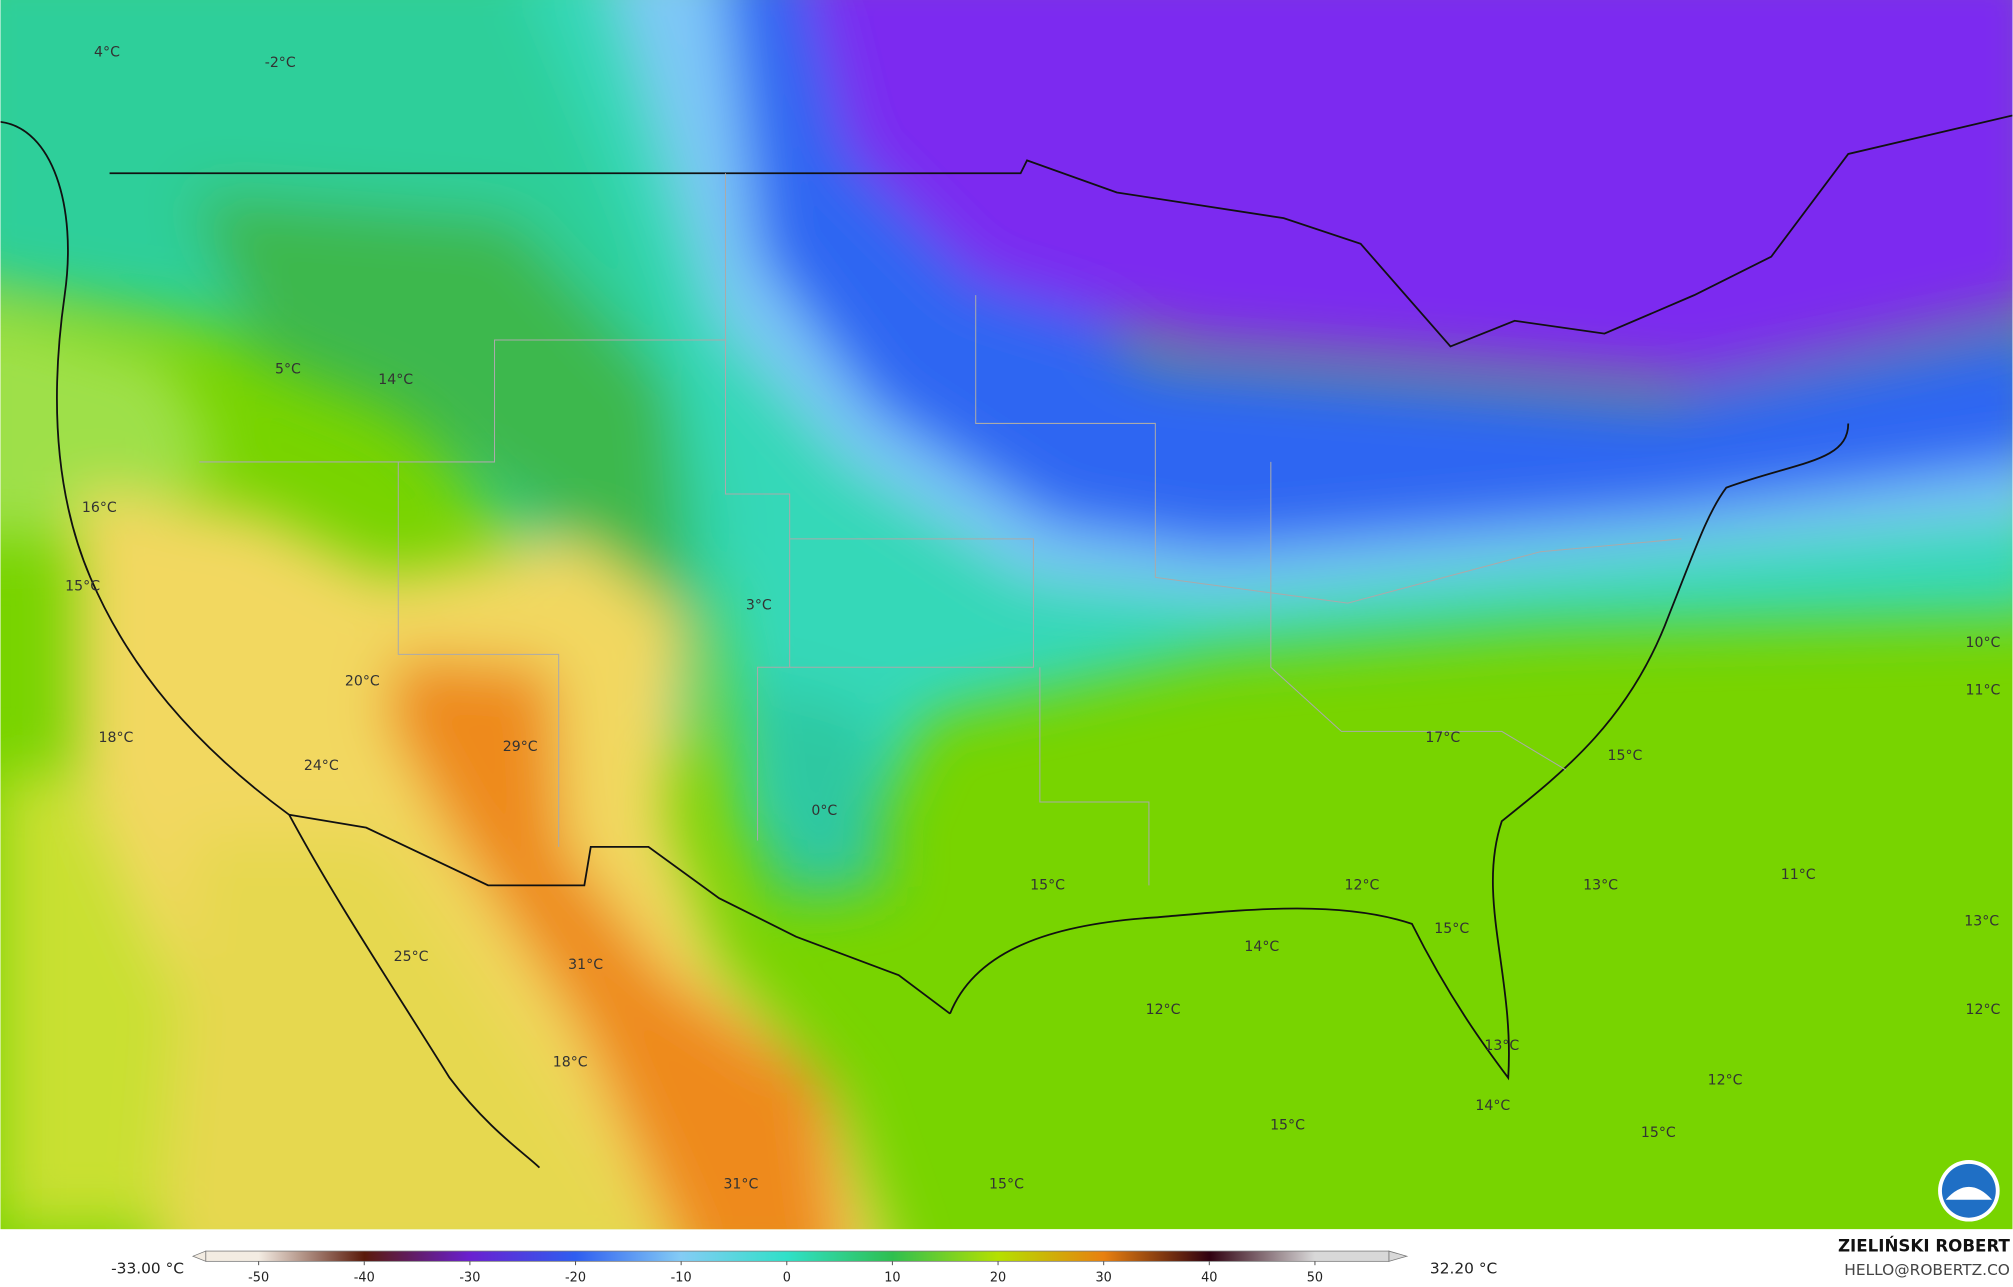 Image resolution: width=2013 pixels, height=1287 pixels. What do you see at coordinates (411, 957) in the screenshot?
I see `temperature-label: 25°C` at bounding box center [411, 957].